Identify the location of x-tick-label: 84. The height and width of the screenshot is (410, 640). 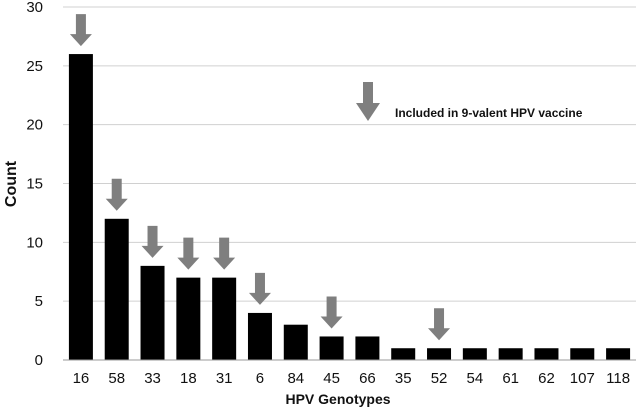
(295, 378).